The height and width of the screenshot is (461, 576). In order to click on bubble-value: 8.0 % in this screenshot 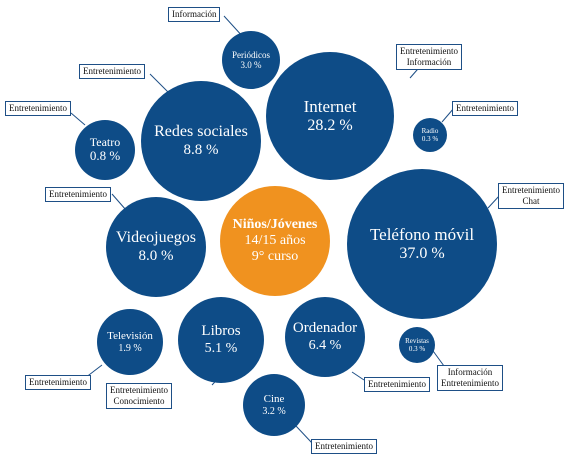, I will do `click(156, 255)`.